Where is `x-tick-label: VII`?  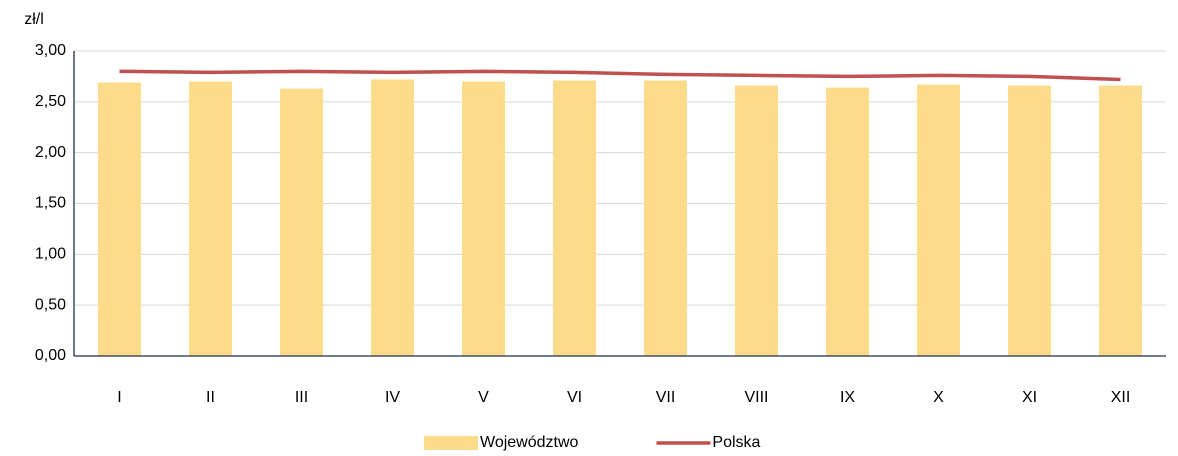
x-tick-label: VII is located at coordinates (666, 397).